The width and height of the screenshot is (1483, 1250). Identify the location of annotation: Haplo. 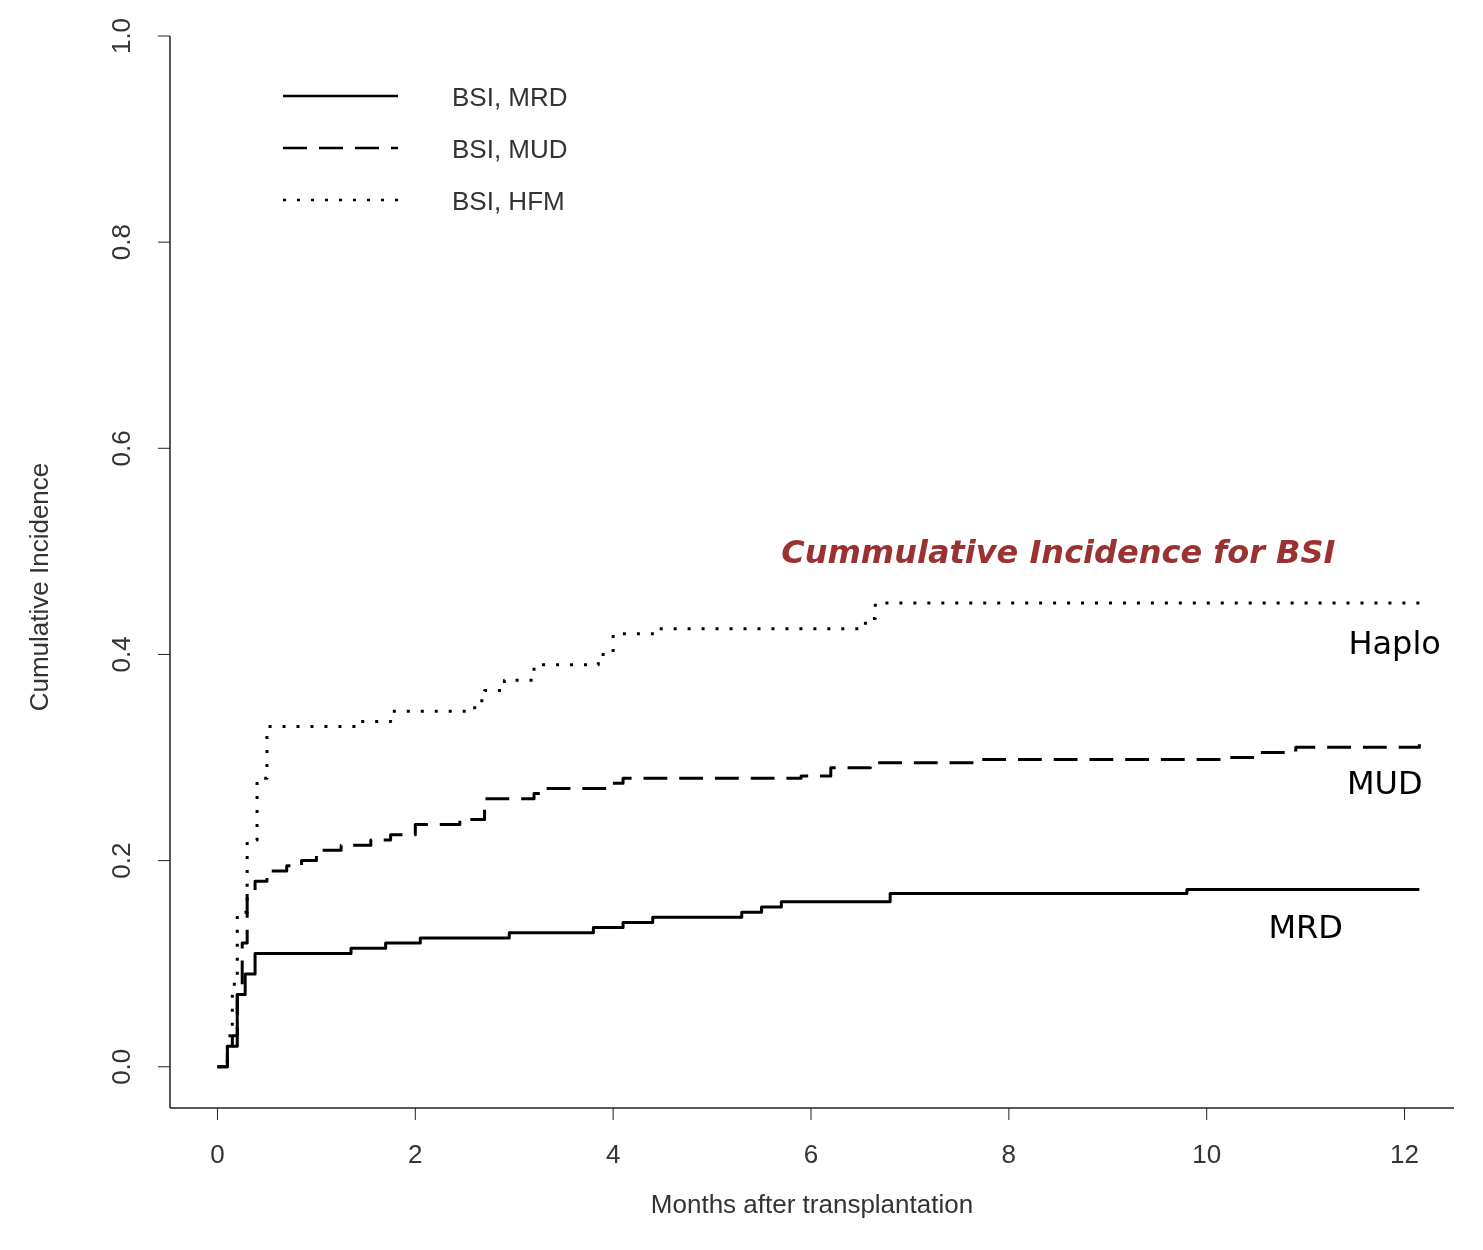
(1394, 643).